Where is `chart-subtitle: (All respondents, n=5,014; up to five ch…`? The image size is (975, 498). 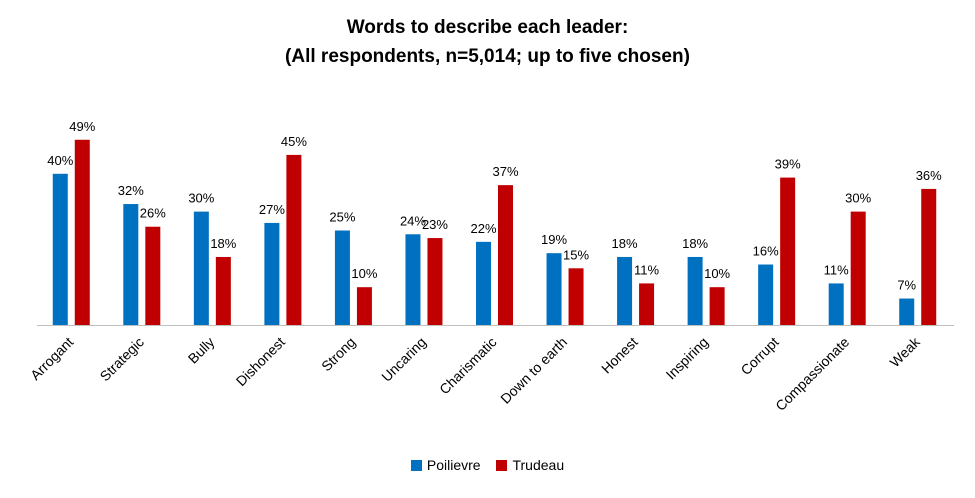
chart-subtitle: (All respondents, n=5,014; up to five ch… is located at coordinates (487, 56).